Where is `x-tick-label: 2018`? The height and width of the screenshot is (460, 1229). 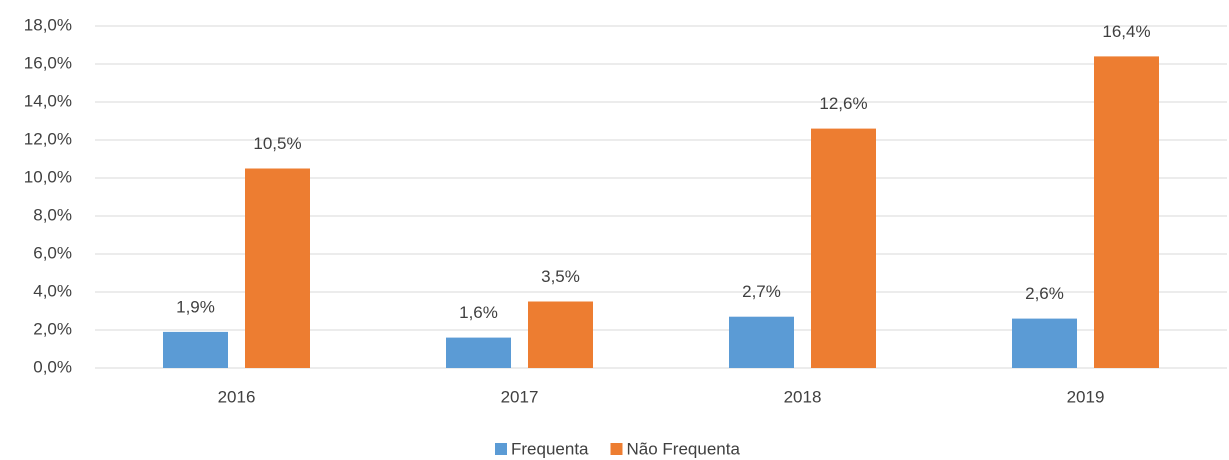 x-tick-label: 2018 is located at coordinates (803, 396).